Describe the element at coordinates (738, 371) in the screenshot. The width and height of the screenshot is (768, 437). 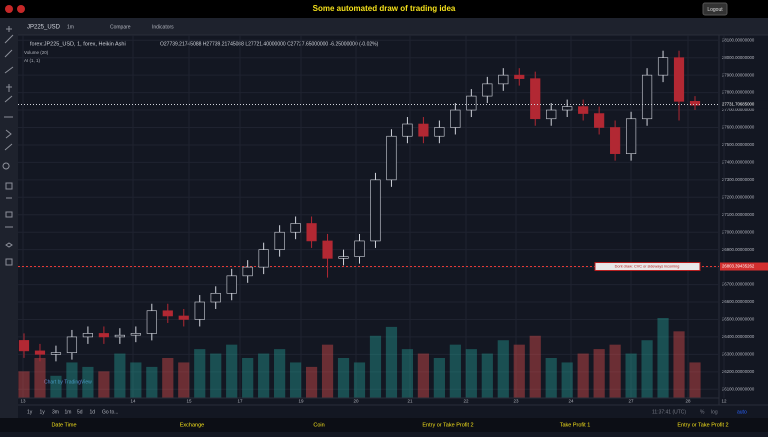
I see `y-tick-label: 26200.00000000` at that location.